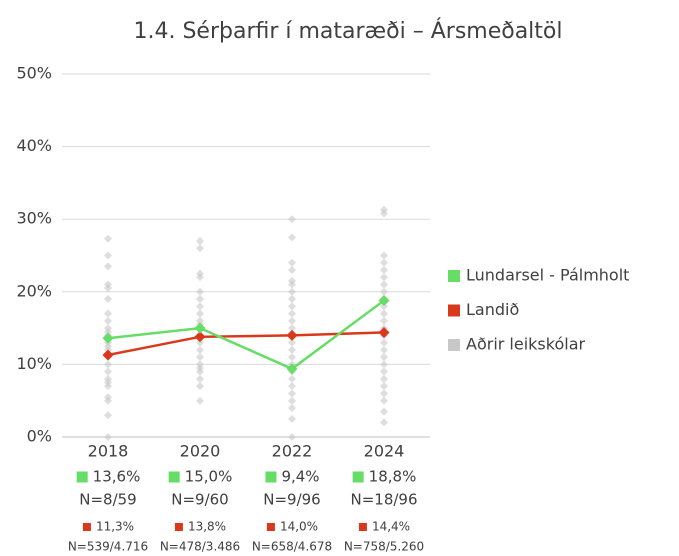 The height and width of the screenshot is (556, 679). Describe the element at coordinates (200, 451) in the screenshot. I see `x-tick-label: 2020` at that location.